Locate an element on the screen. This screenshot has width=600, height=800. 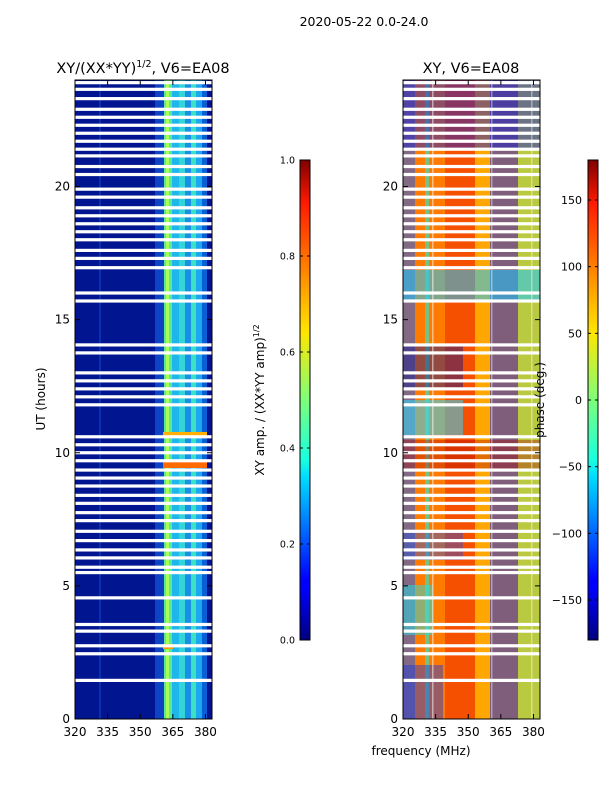
amplitude-ytick-label: 15 is located at coordinates (62, 320).